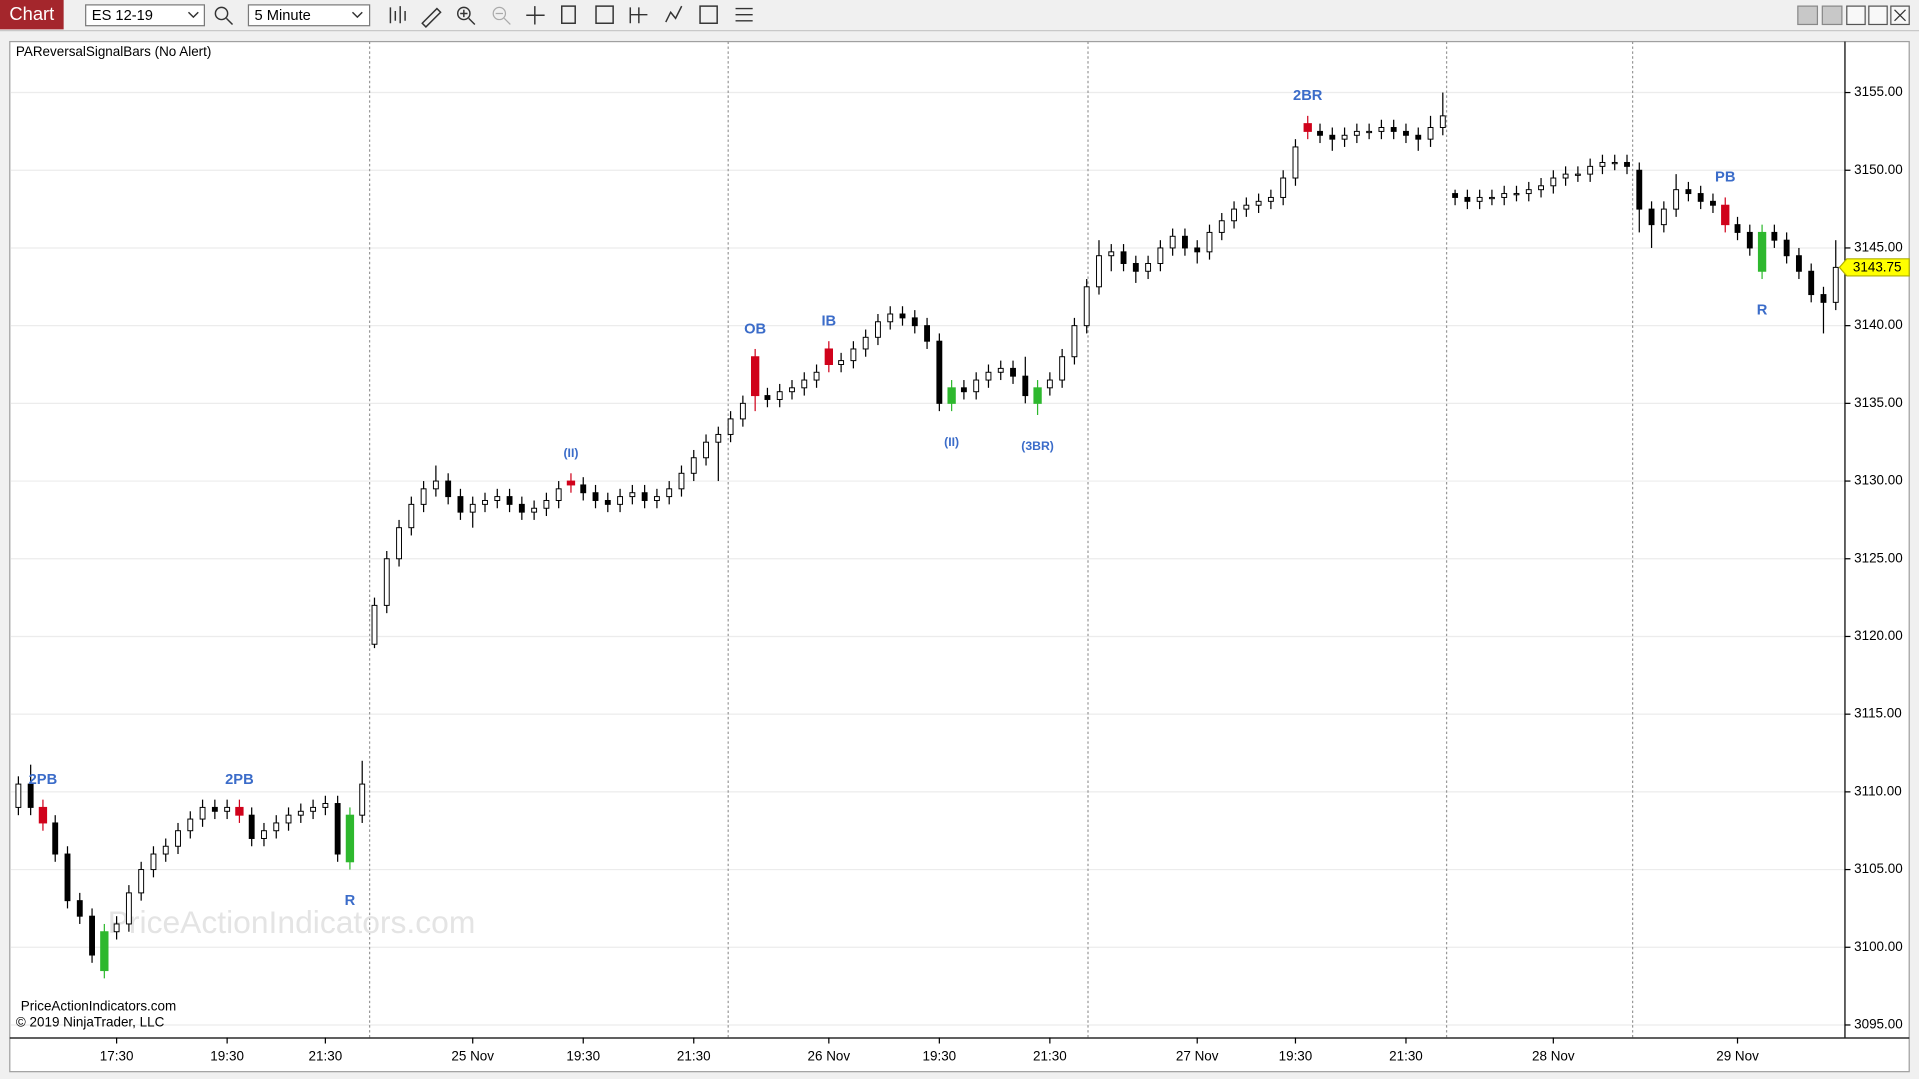 This screenshot has width=1919, height=1079. Describe the element at coordinates (708, 14) in the screenshot. I see `chart-trader-button` at that location.